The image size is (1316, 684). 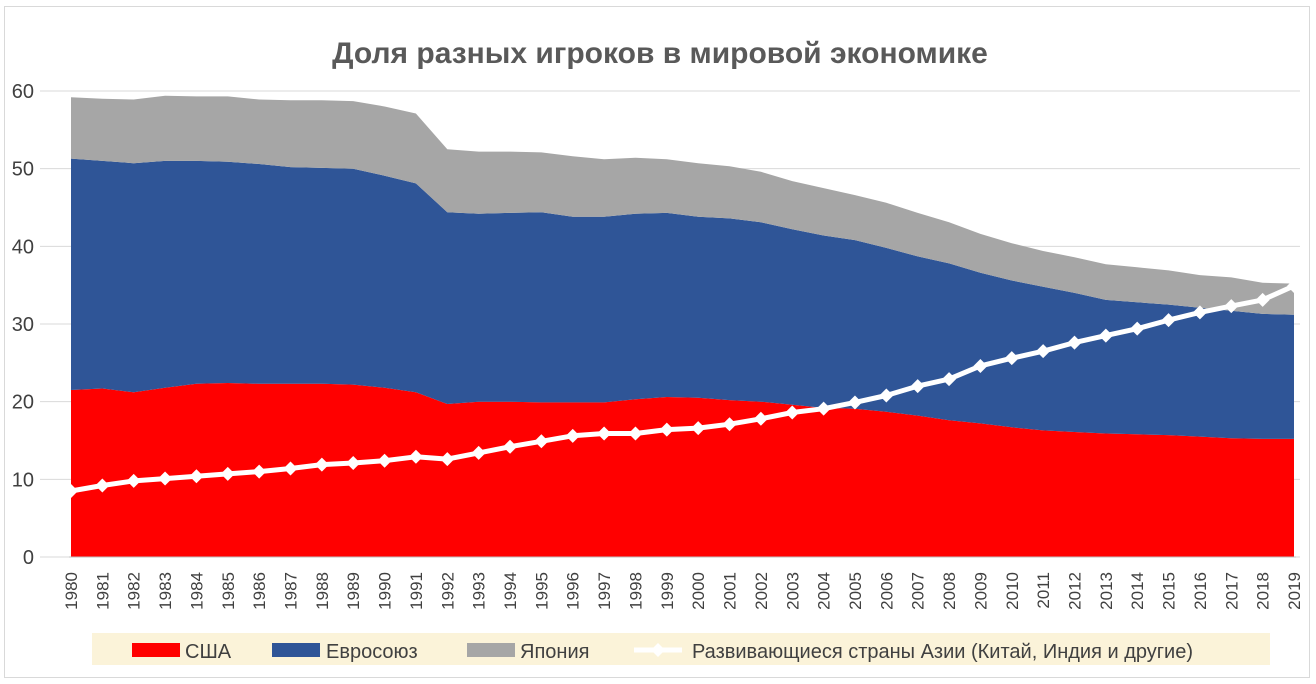 I want to click on y-tick-label: 20, so click(x=23, y=403).